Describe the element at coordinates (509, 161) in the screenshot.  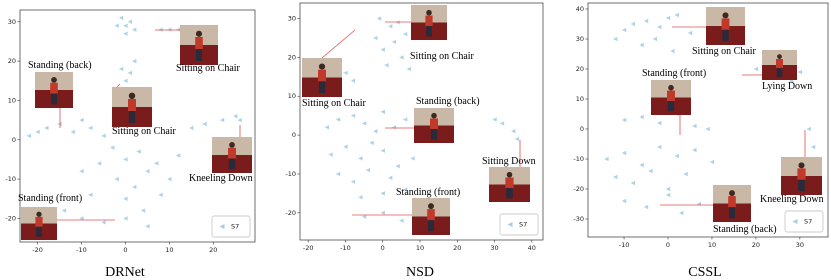
I see `annotation-label: Sitting Down` at that location.